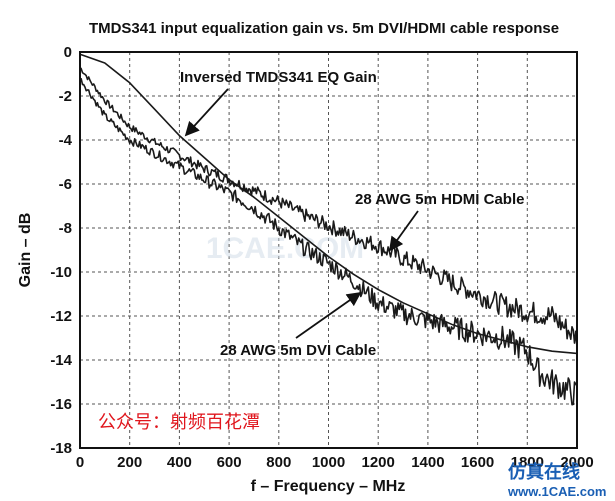  I want to click on y-tick-label: -18, so click(61, 448).